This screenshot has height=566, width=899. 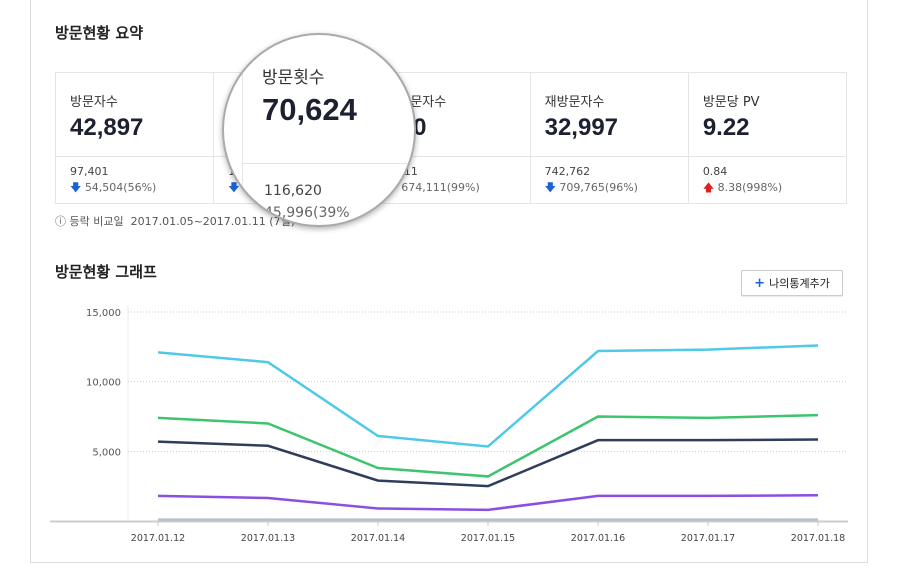 What do you see at coordinates (440, 187) in the screenshot?
I see `stat-change: 674,111(99%)` at bounding box center [440, 187].